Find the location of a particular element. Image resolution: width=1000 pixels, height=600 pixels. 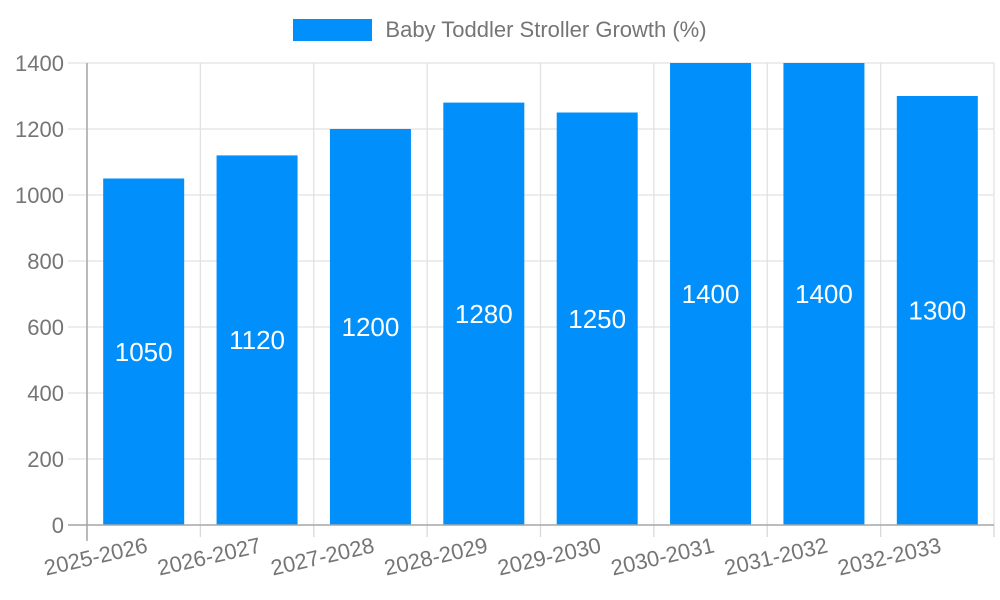

y-axis-tick-label: 800 is located at coordinates (45, 261).